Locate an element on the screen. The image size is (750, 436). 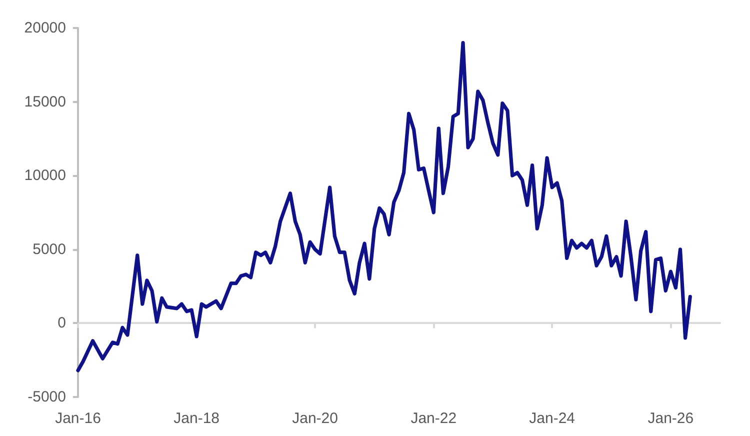
y-tick-label: -5000 is located at coordinates (47, 397).